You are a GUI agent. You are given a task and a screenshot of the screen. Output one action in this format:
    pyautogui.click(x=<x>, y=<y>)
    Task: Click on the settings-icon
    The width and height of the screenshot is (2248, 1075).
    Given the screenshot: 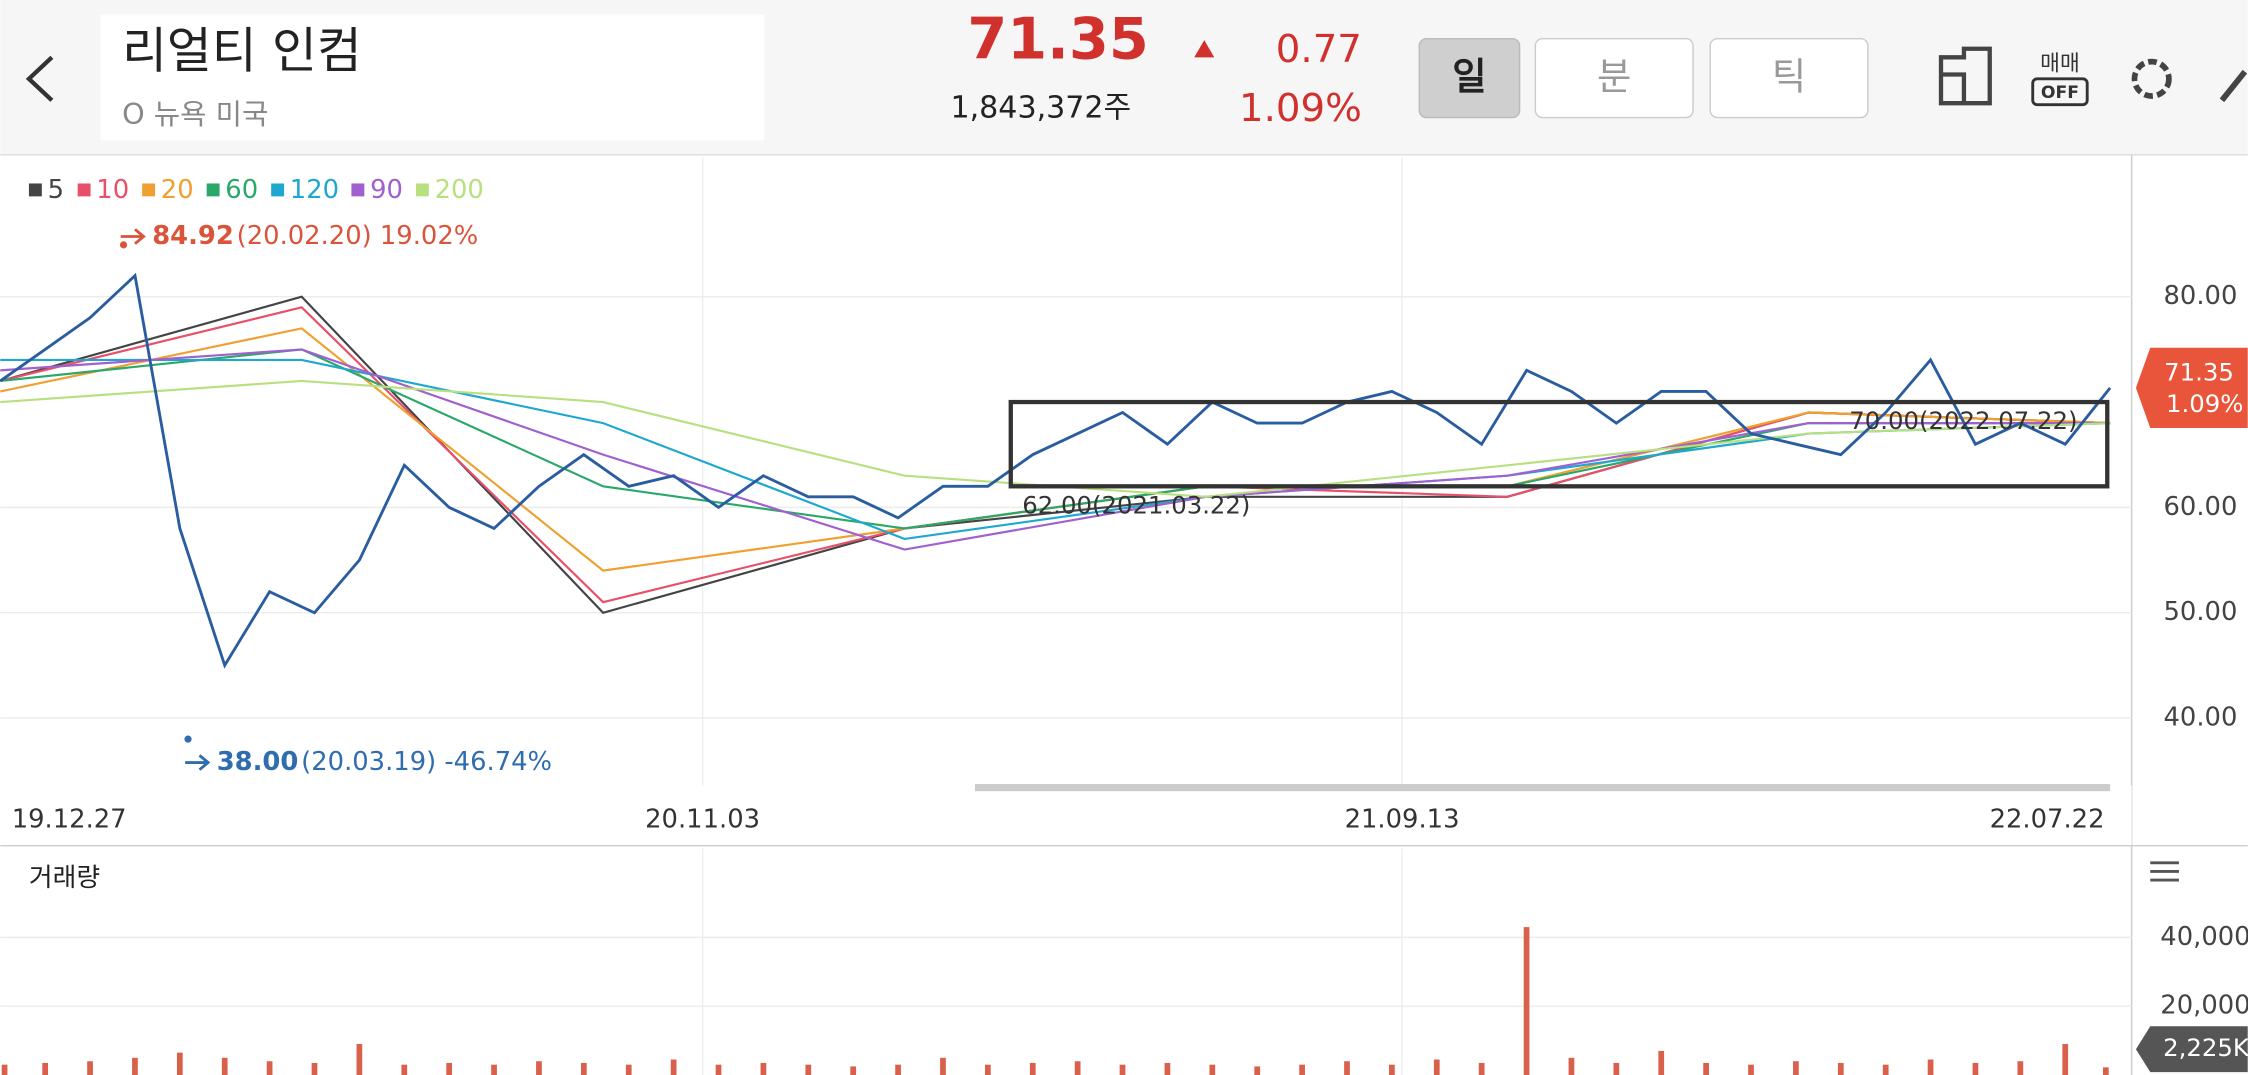 What is the action you would take?
    pyautogui.click(x=2151, y=78)
    